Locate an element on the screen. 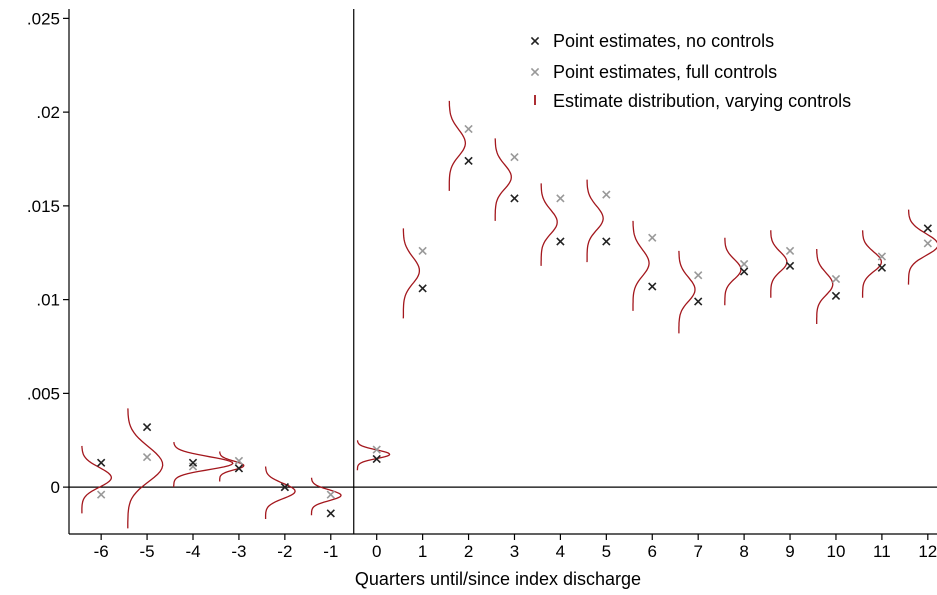 This screenshot has width=937, height=595. y-tick-label: 0 is located at coordinates (55, 487).